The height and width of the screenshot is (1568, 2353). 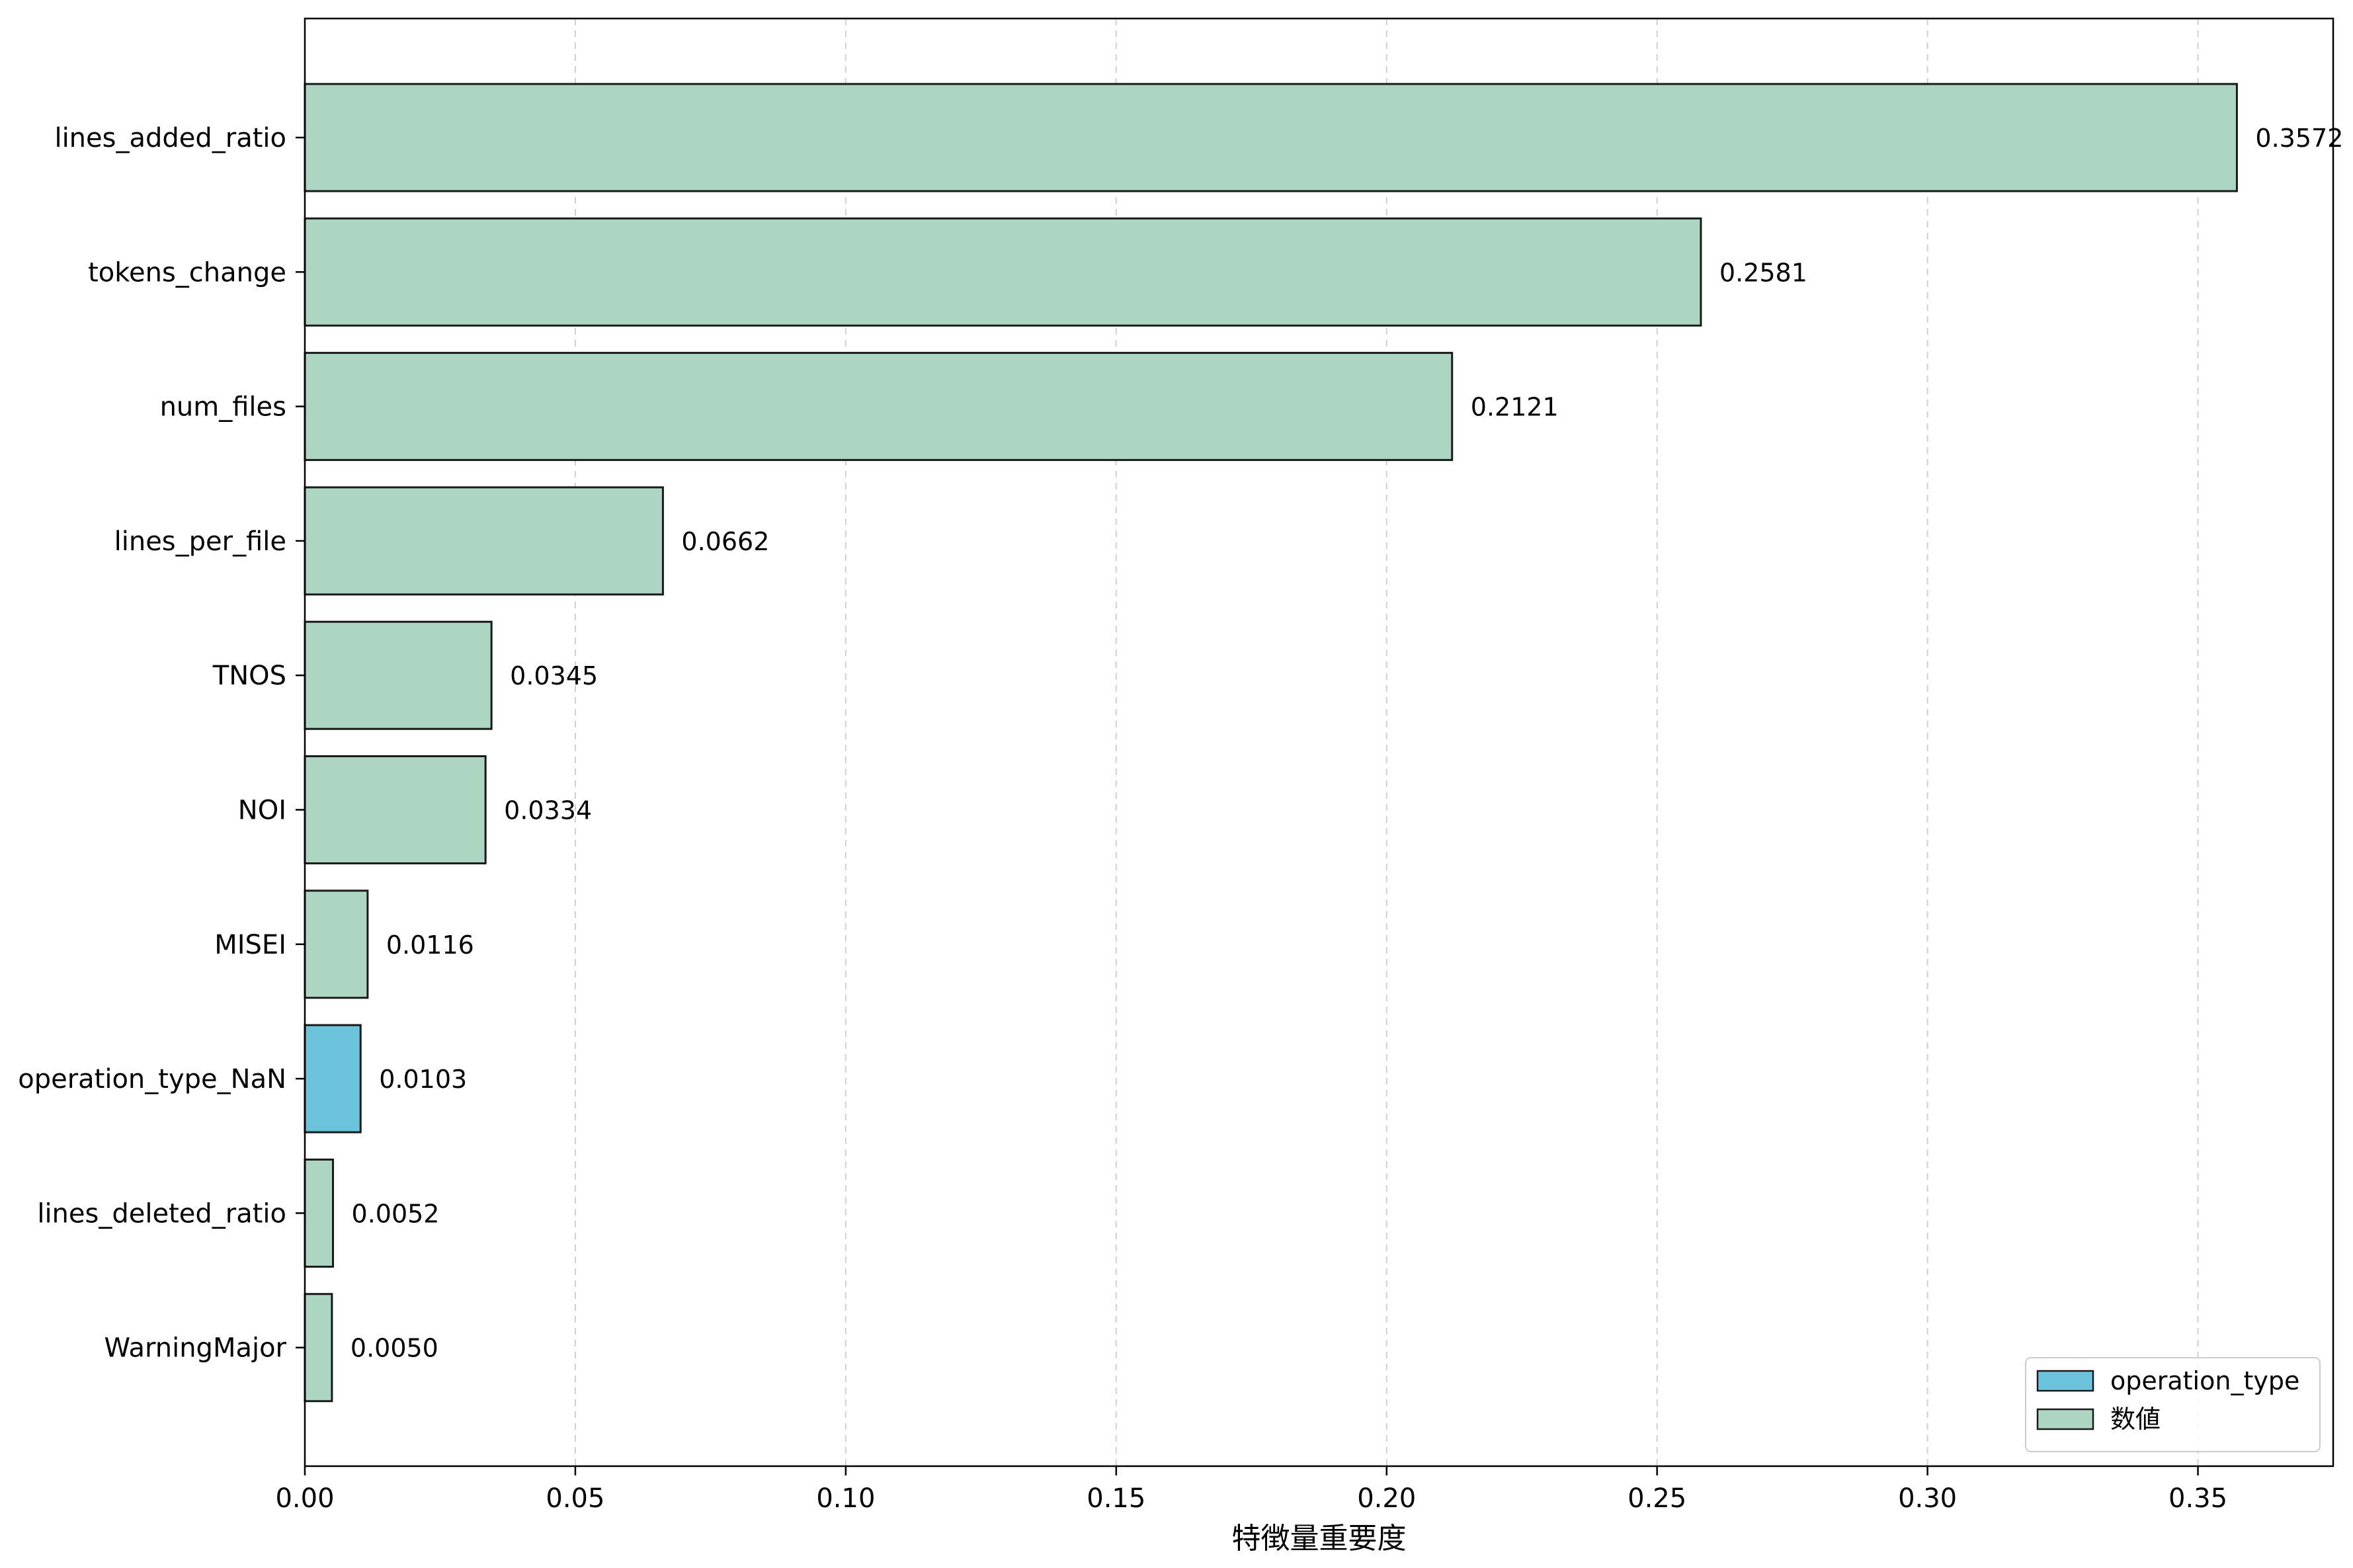 I want to click on bar-operation_type_NaN, so click(x=333, y=1079).